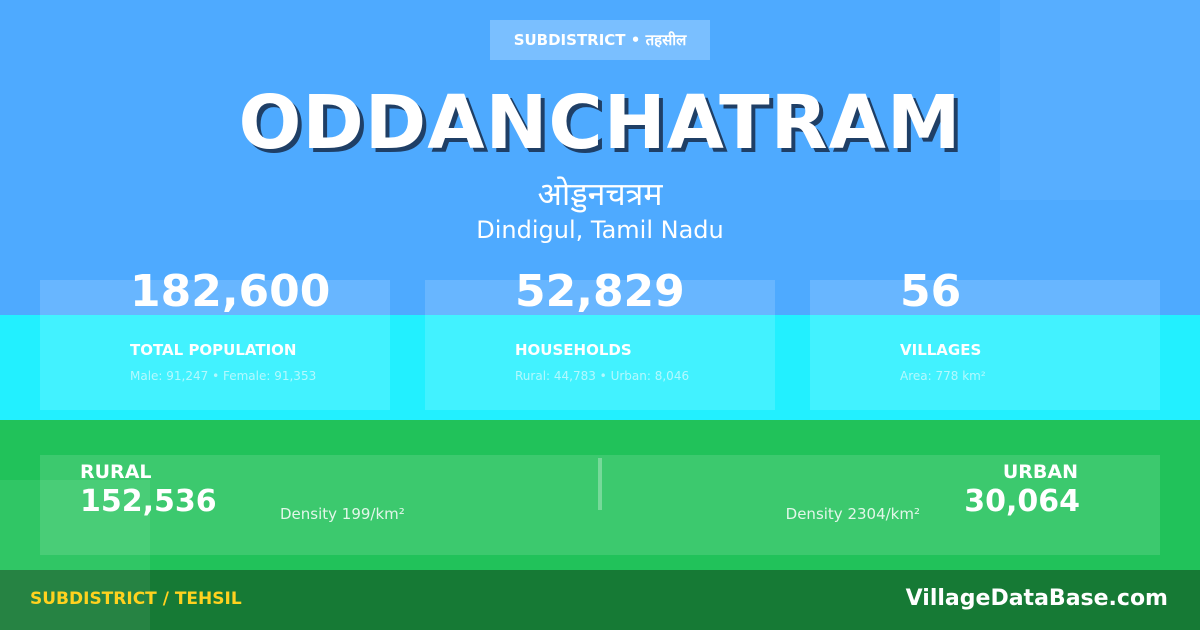 The width and height of the screenshot is (1200, 630). I want to click on stat-detail: Rural: 44,783 • Urban: 8,046, so click(602, 376).